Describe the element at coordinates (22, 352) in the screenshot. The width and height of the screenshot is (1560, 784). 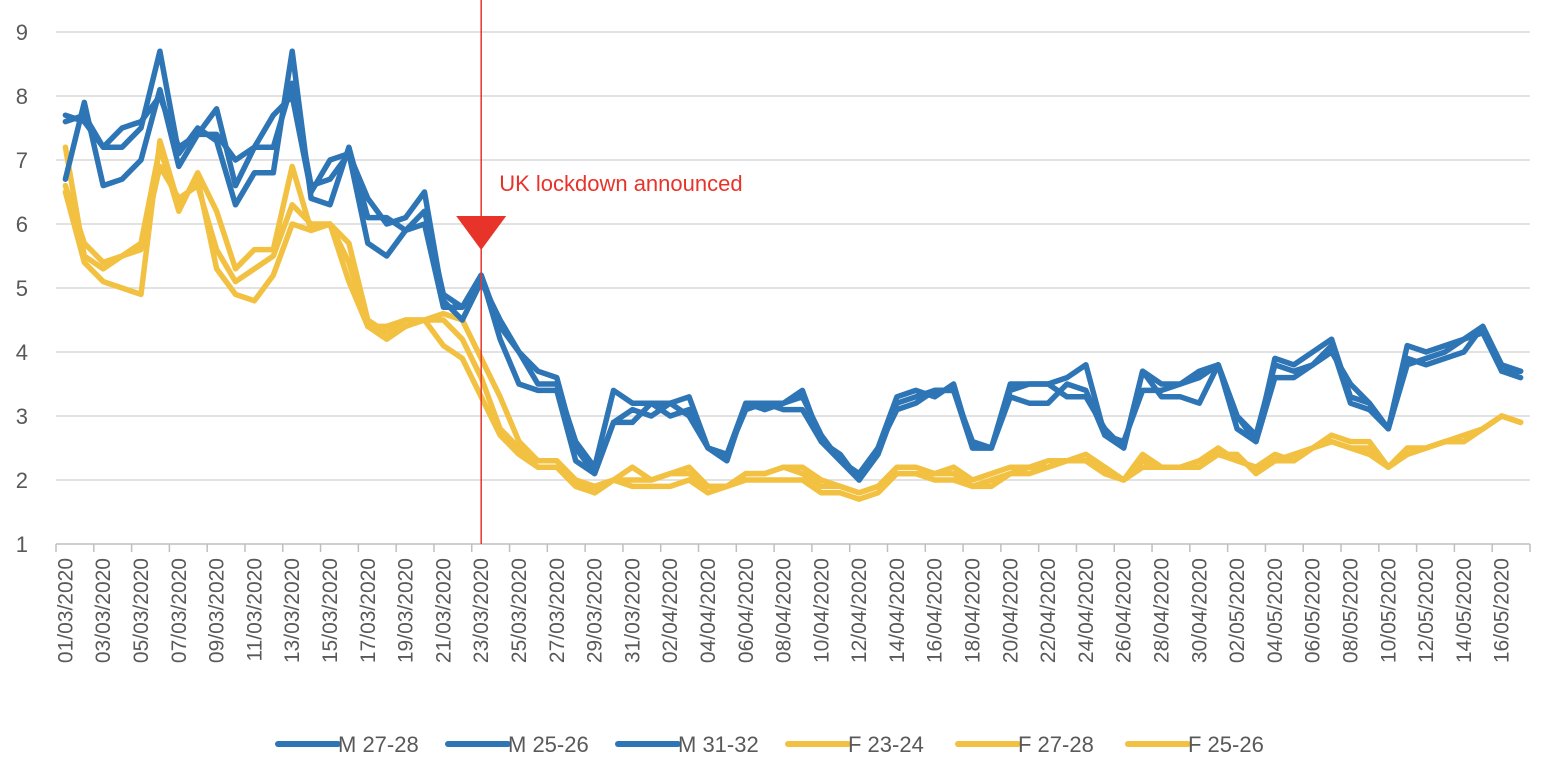
I see `y-tick-label: 4` at that location.